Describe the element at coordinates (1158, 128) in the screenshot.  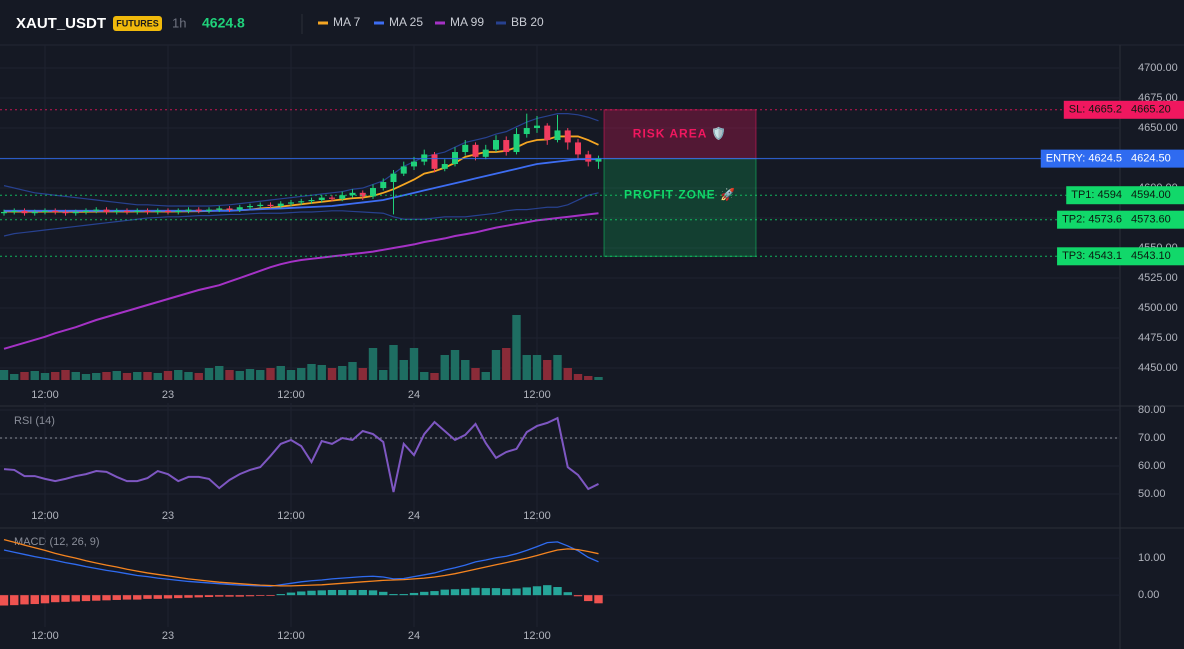
I see `y-tick-label: 4650.00` at that location.